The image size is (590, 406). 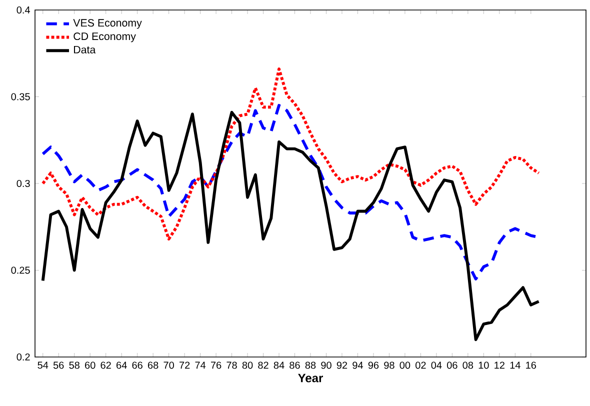 I want to click on x-tick-label: 14, so click(x=515, y=365).